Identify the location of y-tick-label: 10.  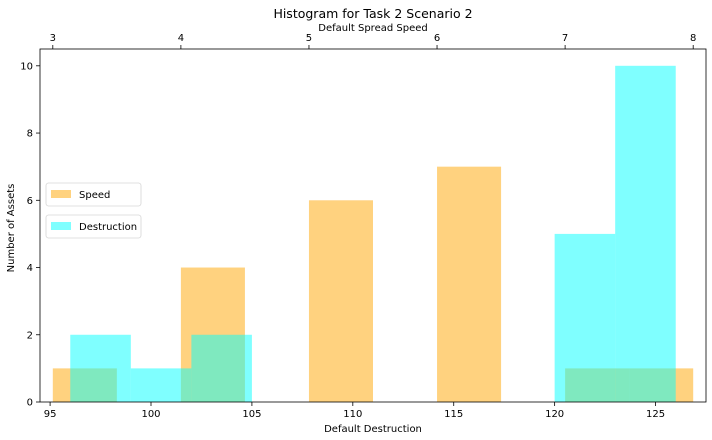
(26, 66).